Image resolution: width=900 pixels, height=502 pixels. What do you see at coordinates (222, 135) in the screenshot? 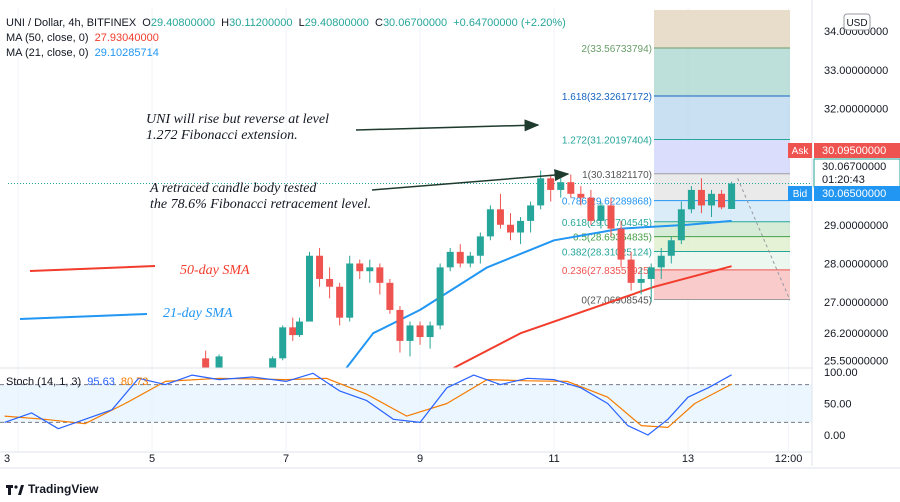
I see `note1-line2: 1.272 Fibonacci extension.` at bounding box center [222, 135].